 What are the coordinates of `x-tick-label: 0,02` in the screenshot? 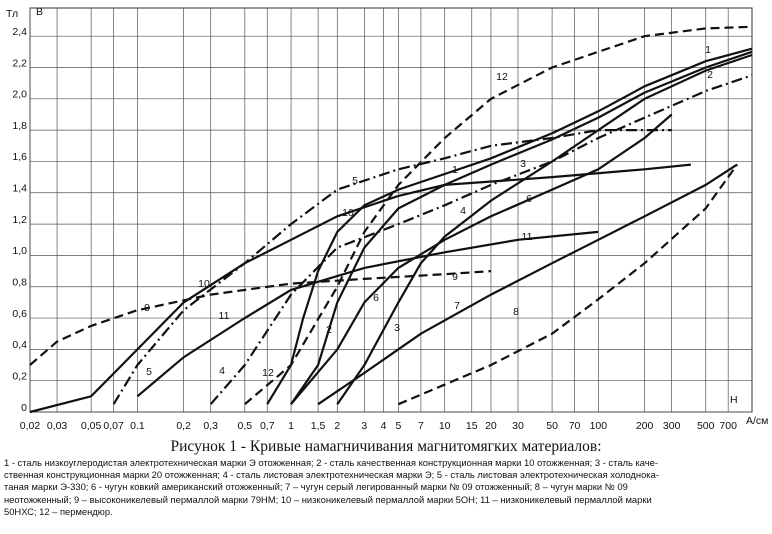 It's located at (30, 426).